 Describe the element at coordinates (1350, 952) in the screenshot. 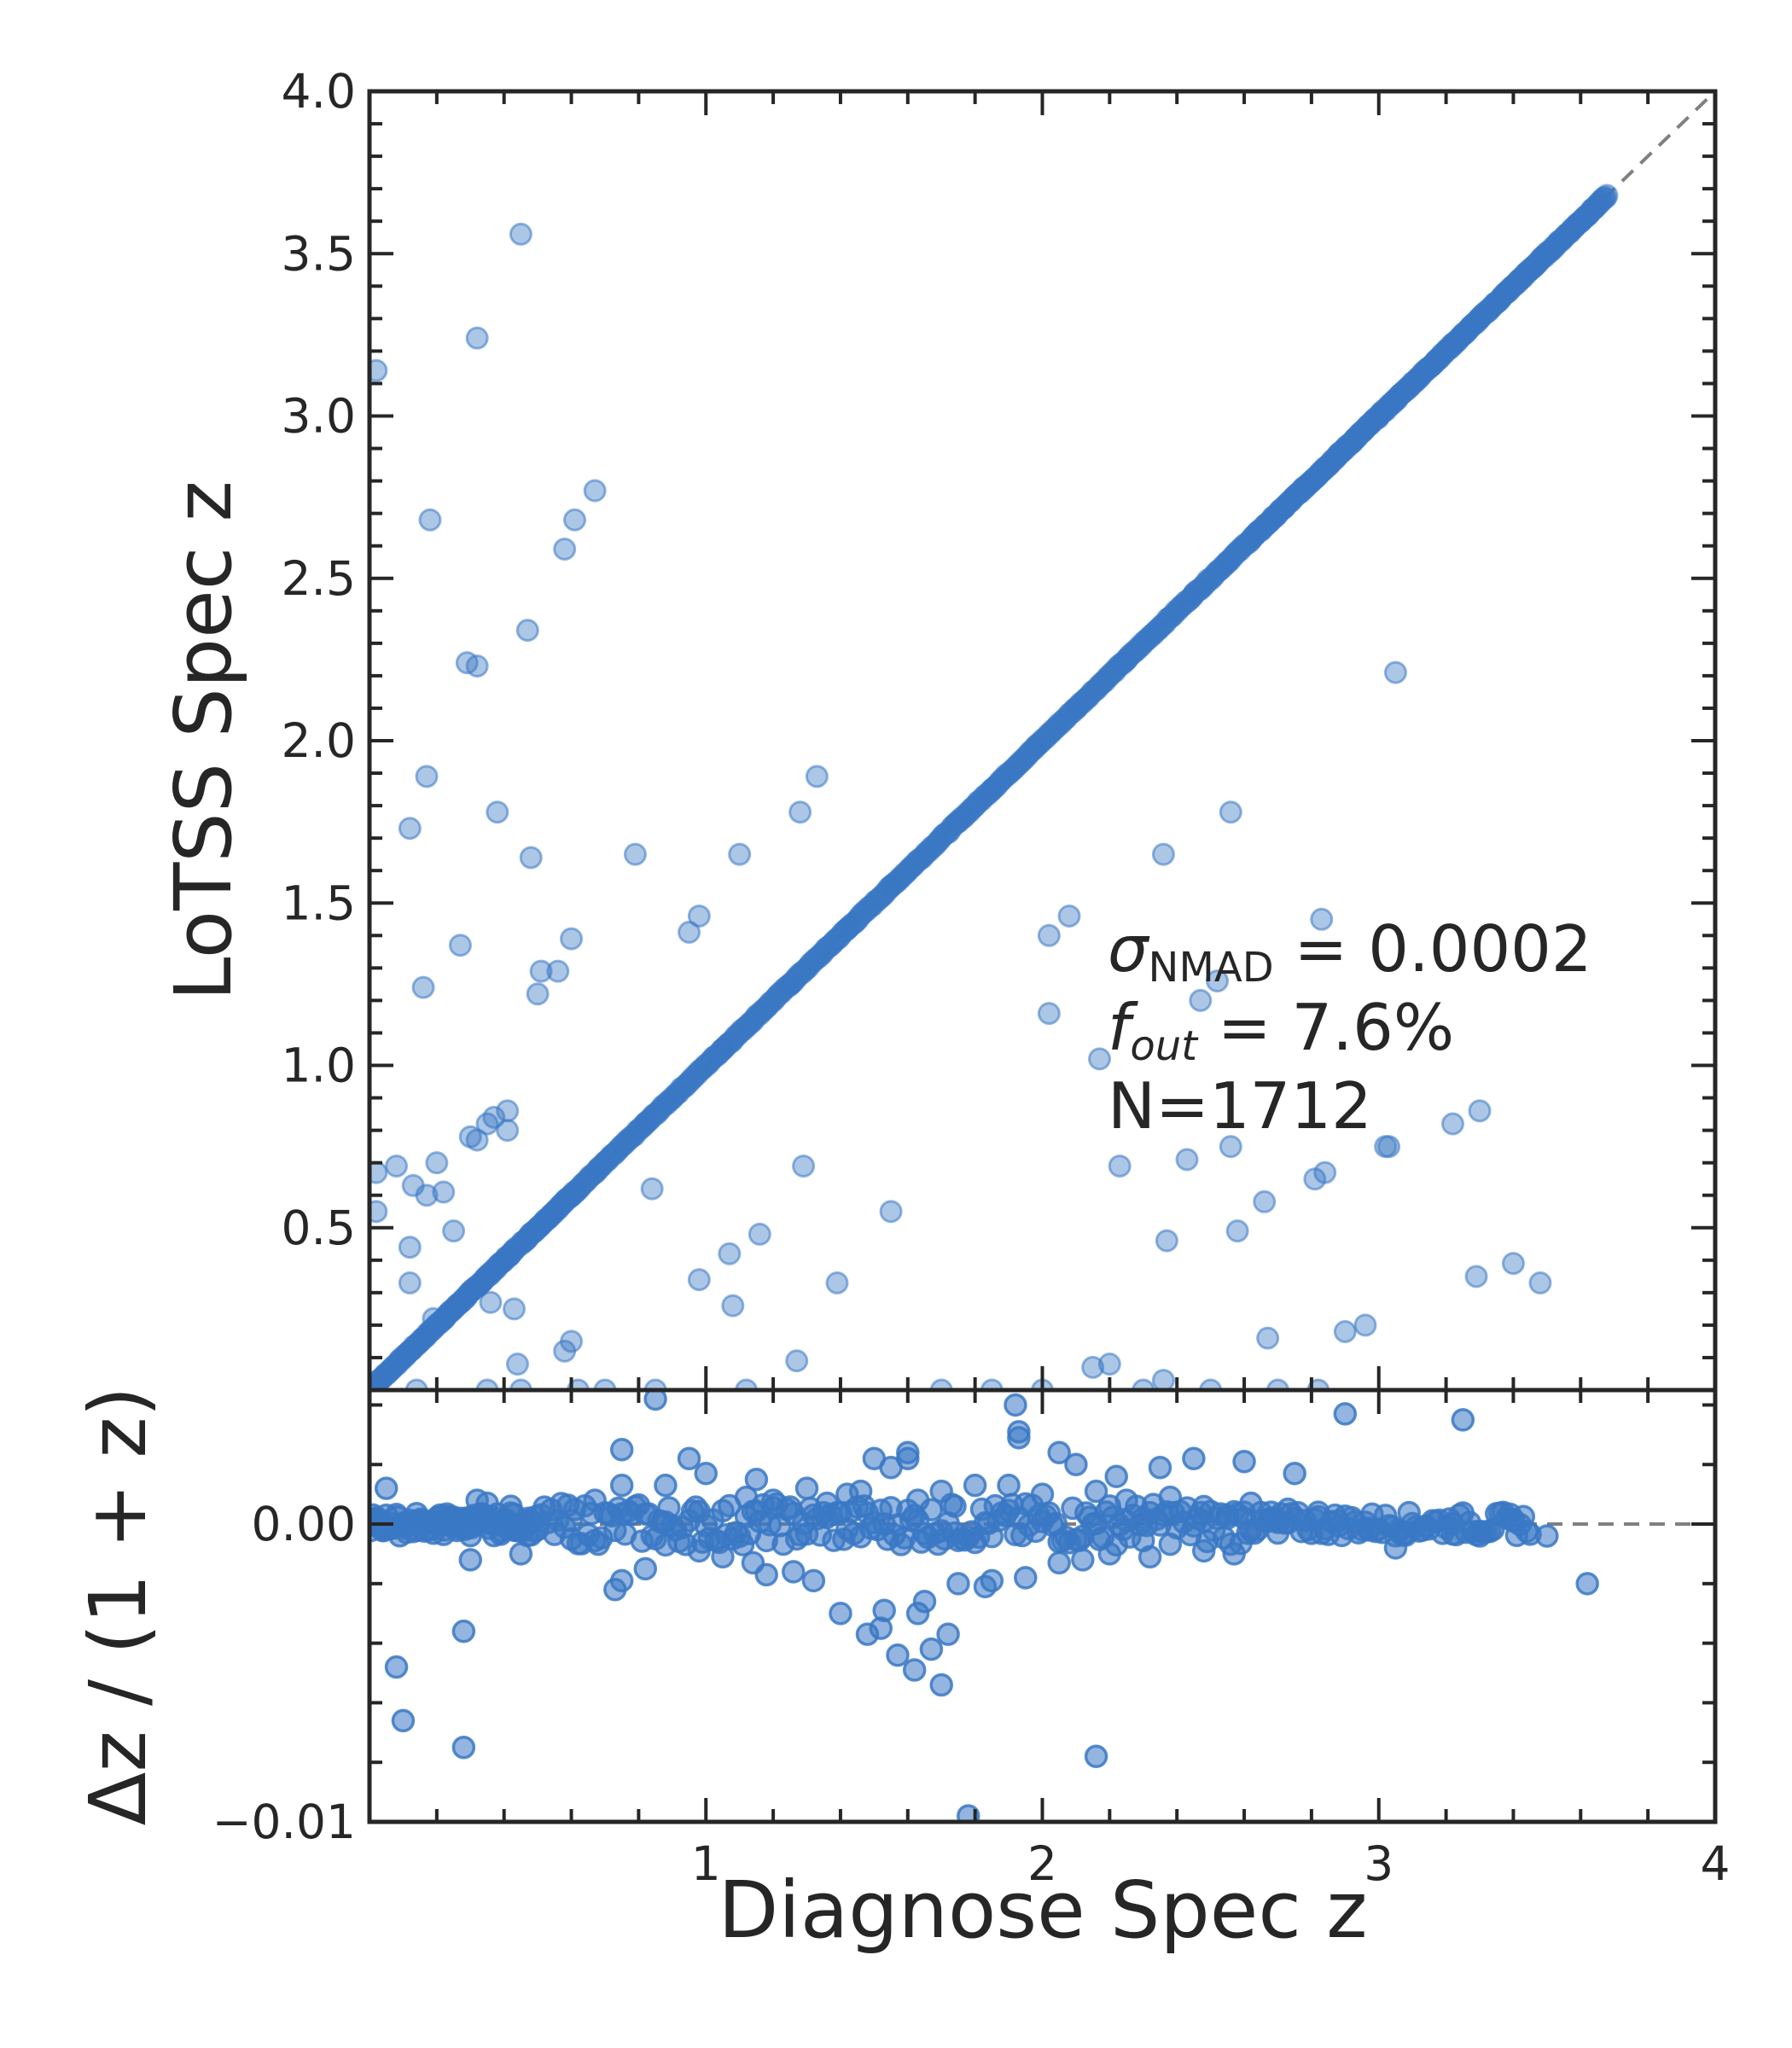

I see `sigma-nmad-text: σNMAD = 0.0002` at that location.